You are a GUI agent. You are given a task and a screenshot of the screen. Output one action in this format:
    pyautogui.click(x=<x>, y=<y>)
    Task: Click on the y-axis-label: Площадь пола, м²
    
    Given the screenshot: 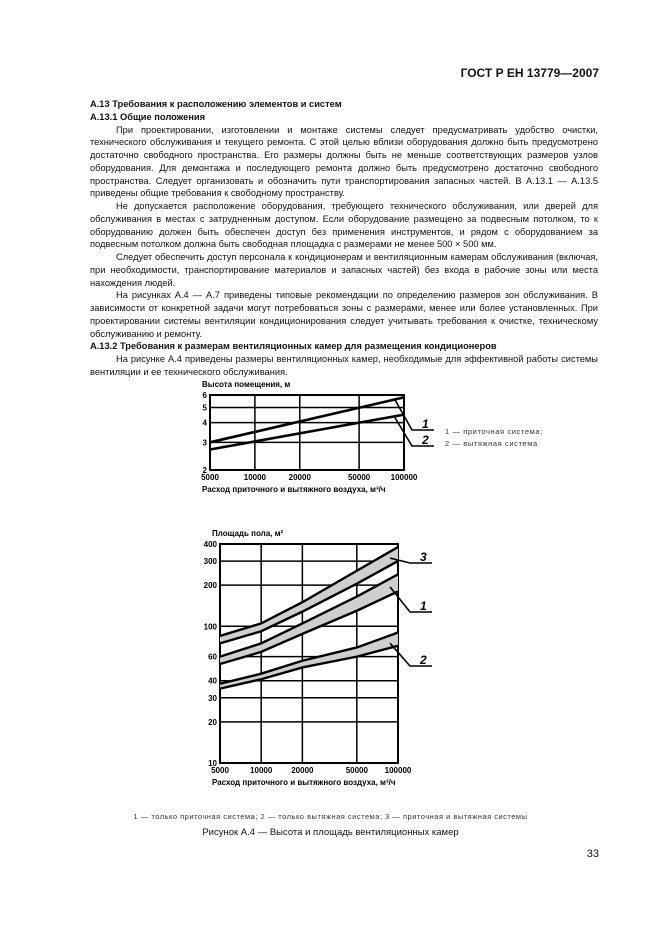 What is the action you would take?
    pyautogui.click(x=248, y=533)
    